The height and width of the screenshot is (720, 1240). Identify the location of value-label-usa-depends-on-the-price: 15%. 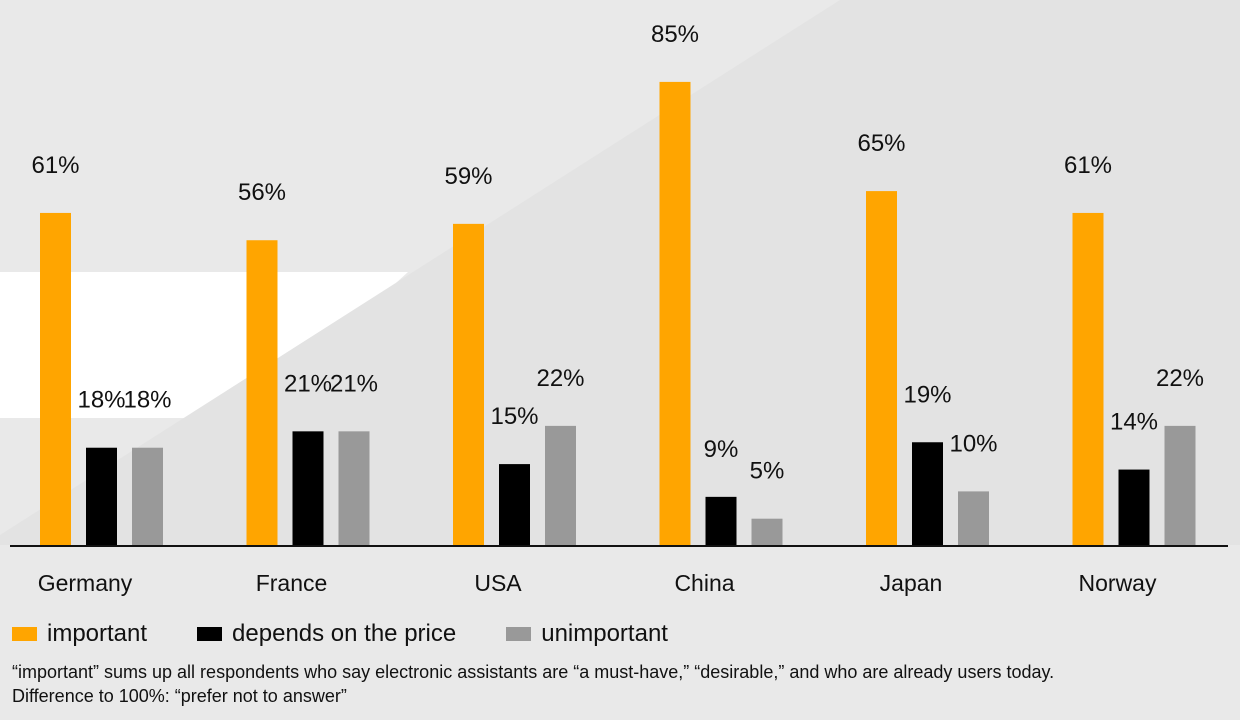
(514, 416).